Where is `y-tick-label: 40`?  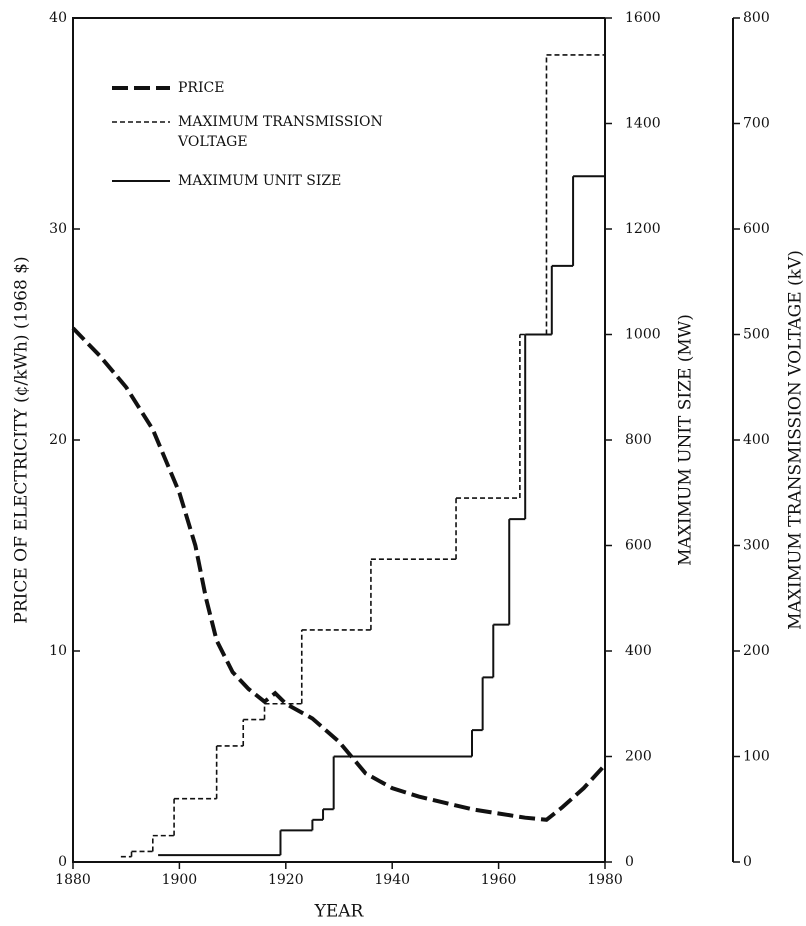
y-tick-label: 40 is located at coordinates (58, 18).